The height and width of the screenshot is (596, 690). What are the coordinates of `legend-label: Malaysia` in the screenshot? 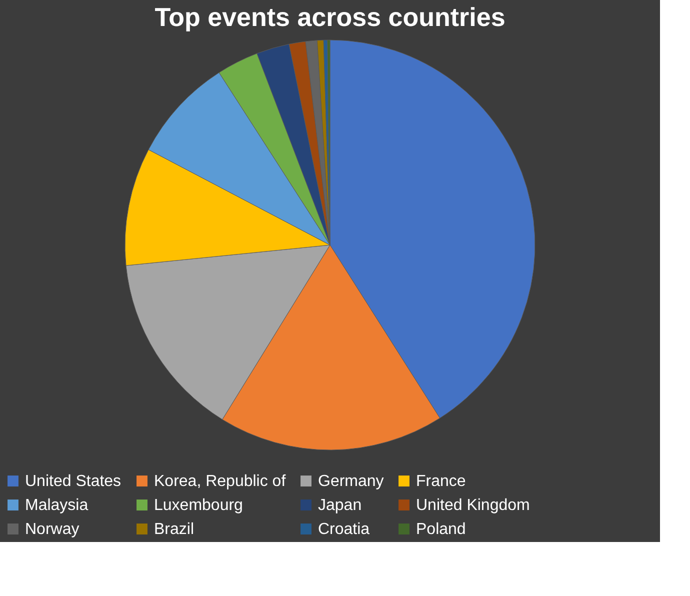 It's located at (56, 505).